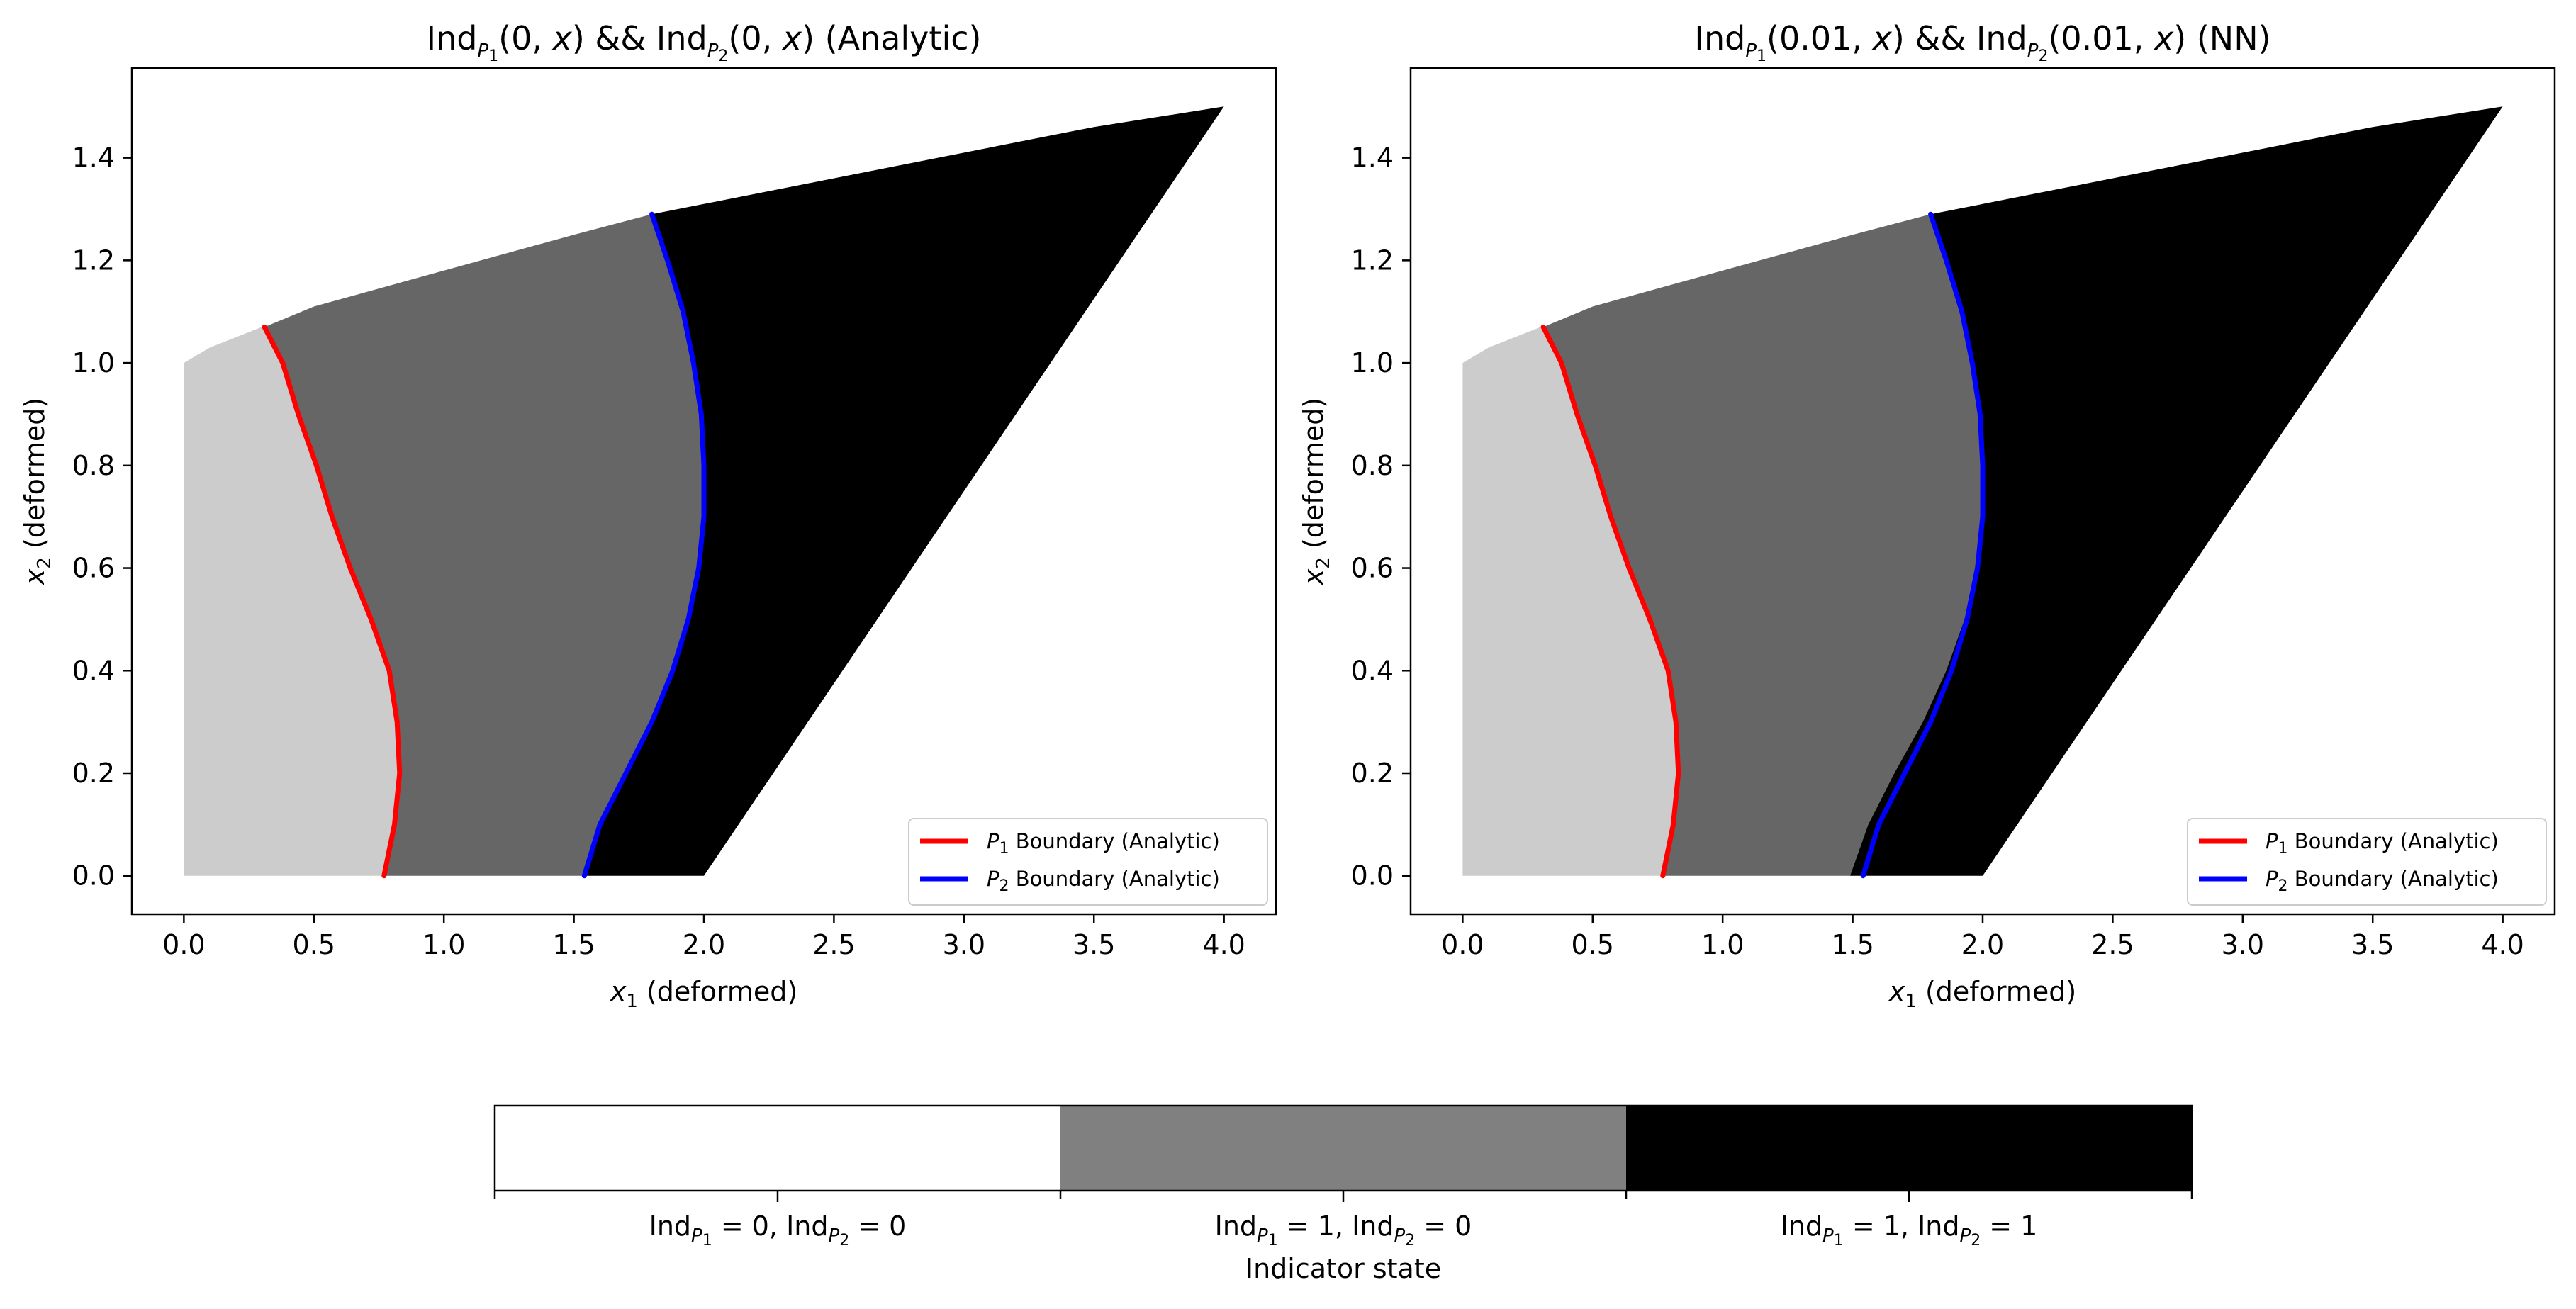  I want to click on colorbar-tick-label-p1-p2: IndP1 = 1, IndP2 = 1, so click(1910, 1230).